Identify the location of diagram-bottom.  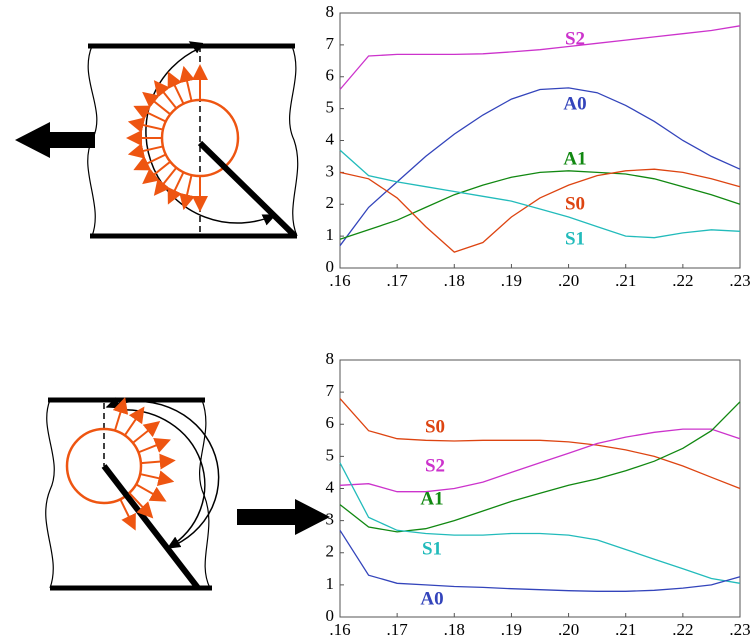
(187, 494).